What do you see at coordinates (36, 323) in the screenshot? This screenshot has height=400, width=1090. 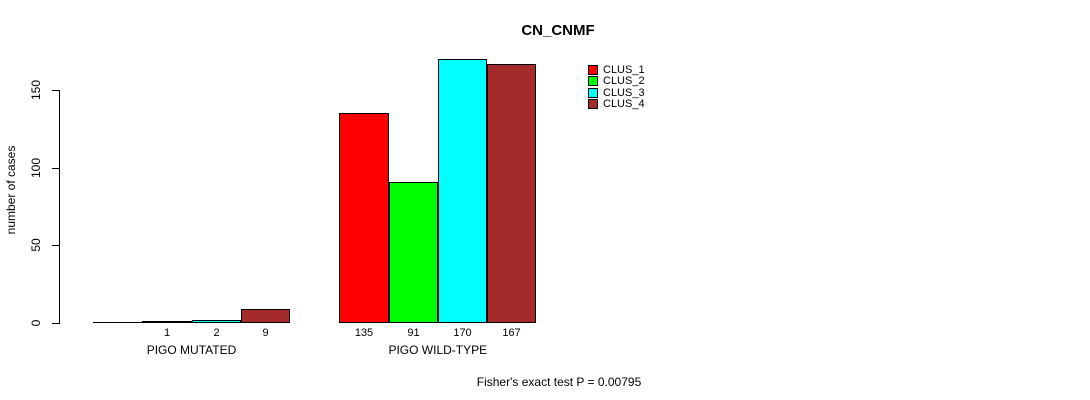 I see `y-tick-label: 0` at bounding box center [36, 323].